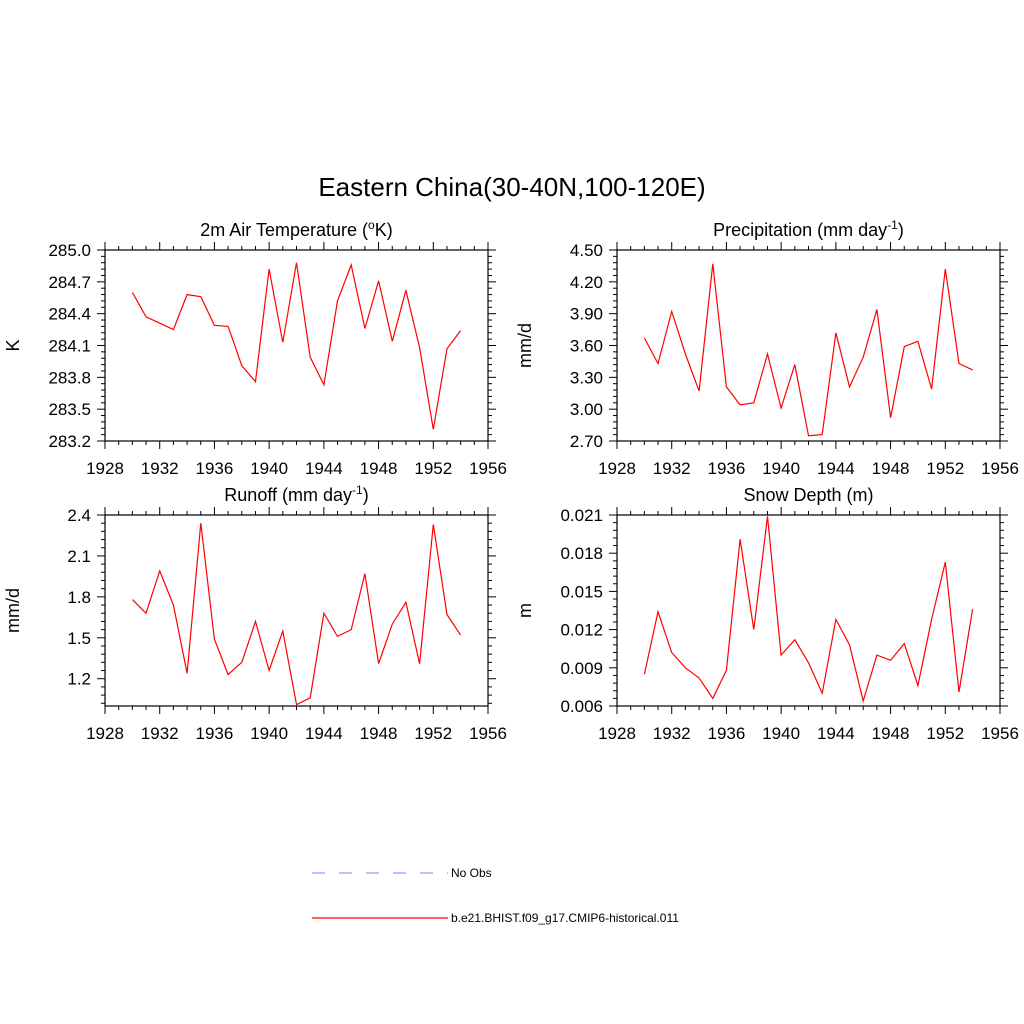 The width and height of the screenshot is (1024, 1024). What do you see at coordinates (69, 314) in the screenshot?
I see `y-tick-label: 284.4` at bounding box center [69, 314].